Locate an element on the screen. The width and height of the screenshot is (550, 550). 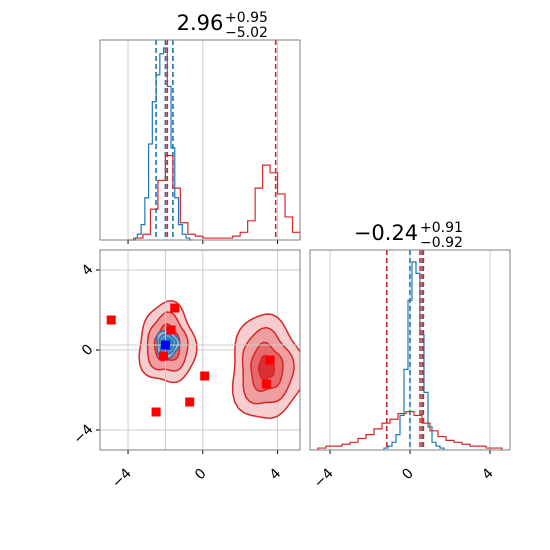
contour-2d-plot-area is located at coordinates (200, 350).